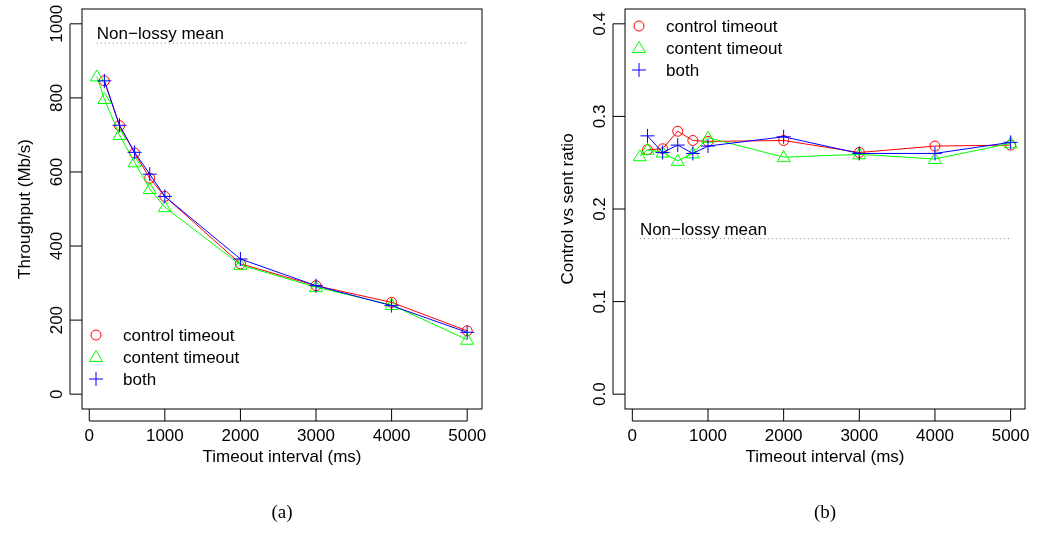  What do you see at coordinates (56, 23) in the screenshot?
I see `y-tick-label: 1000` at bounding box center [56, 23].